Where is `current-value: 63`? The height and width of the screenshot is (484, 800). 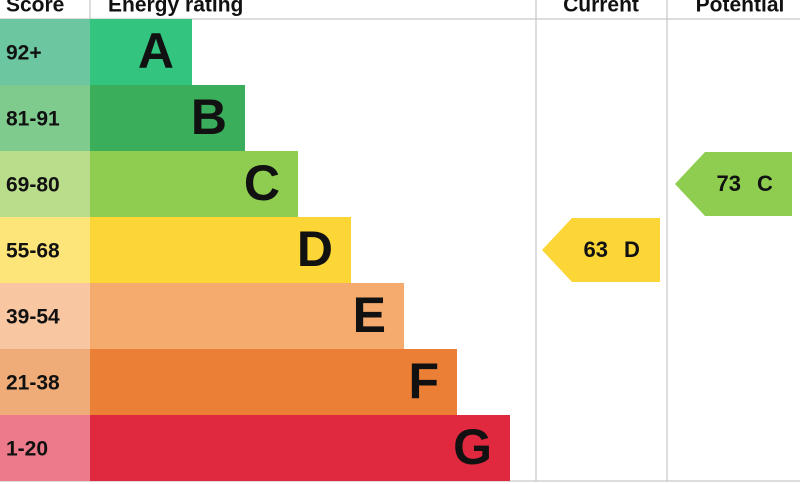 current-value: 63 is located at coordinates (596, 249).